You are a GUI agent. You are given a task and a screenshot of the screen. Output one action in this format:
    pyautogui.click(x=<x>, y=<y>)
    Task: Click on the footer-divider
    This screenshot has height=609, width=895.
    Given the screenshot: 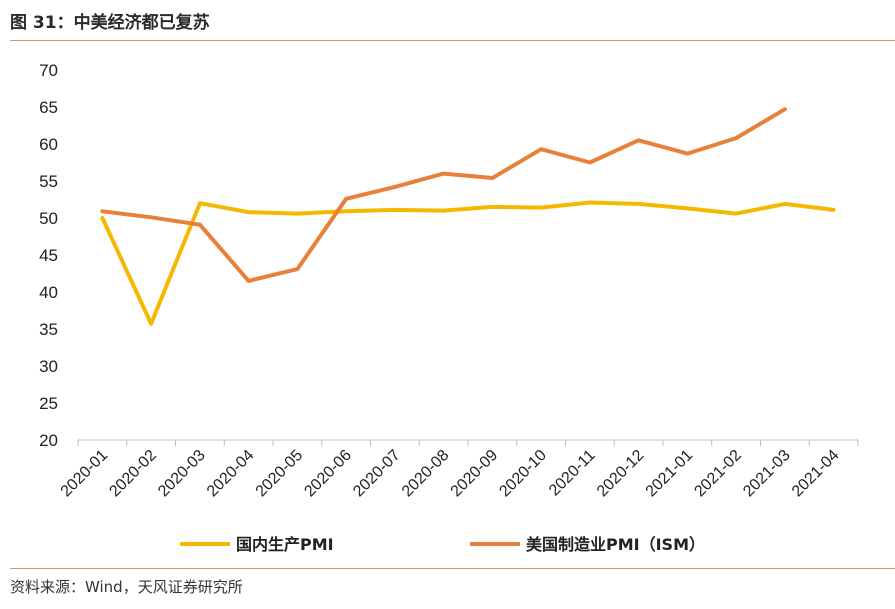 What is the action you would take?
    pyautogui.click(x=452, y=568)
    